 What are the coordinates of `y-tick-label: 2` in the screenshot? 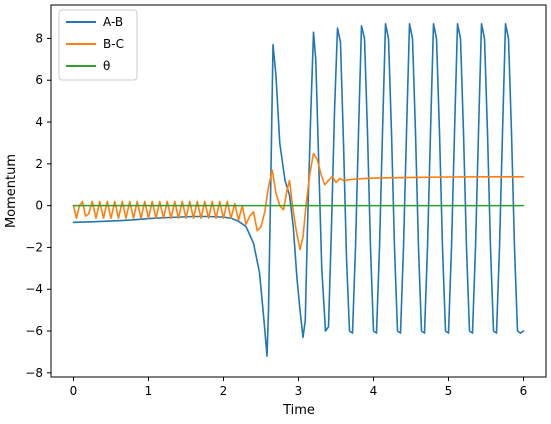 It's located at (39, 164).